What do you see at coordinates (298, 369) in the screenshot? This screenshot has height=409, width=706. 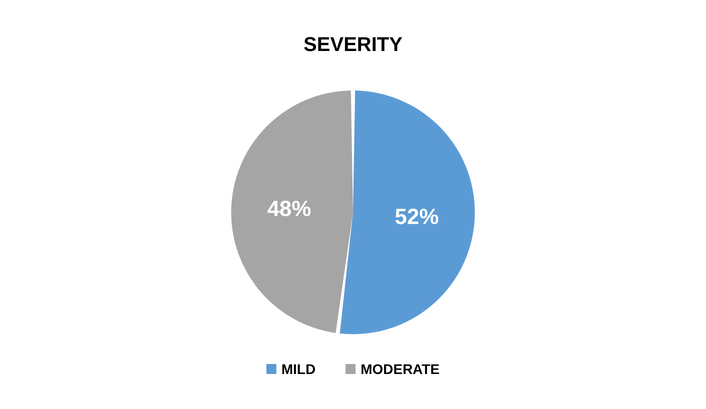 I see `legend-label: MILD` at bounding box center [298, 369].